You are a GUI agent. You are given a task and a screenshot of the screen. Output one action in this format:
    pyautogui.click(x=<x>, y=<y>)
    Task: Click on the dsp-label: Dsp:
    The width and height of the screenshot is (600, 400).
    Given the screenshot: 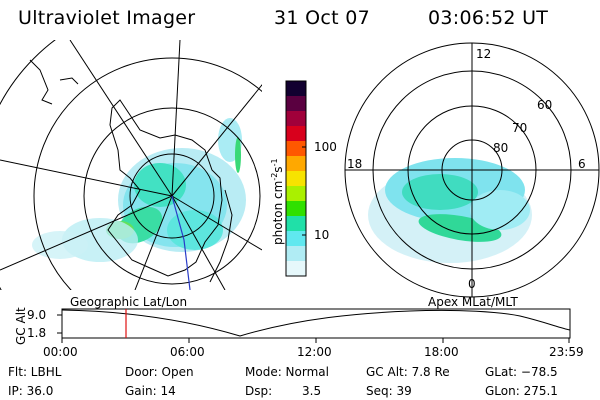 What is the action you would take?
    pyautogui.click(x=259, y=391)
    